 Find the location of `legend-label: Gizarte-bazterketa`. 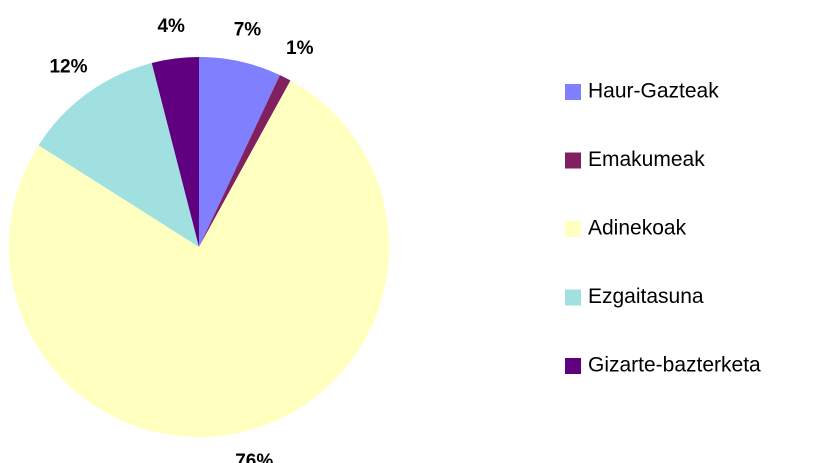

legend-label: Gizarte-bazterketa is located at coordinates (674, 365).